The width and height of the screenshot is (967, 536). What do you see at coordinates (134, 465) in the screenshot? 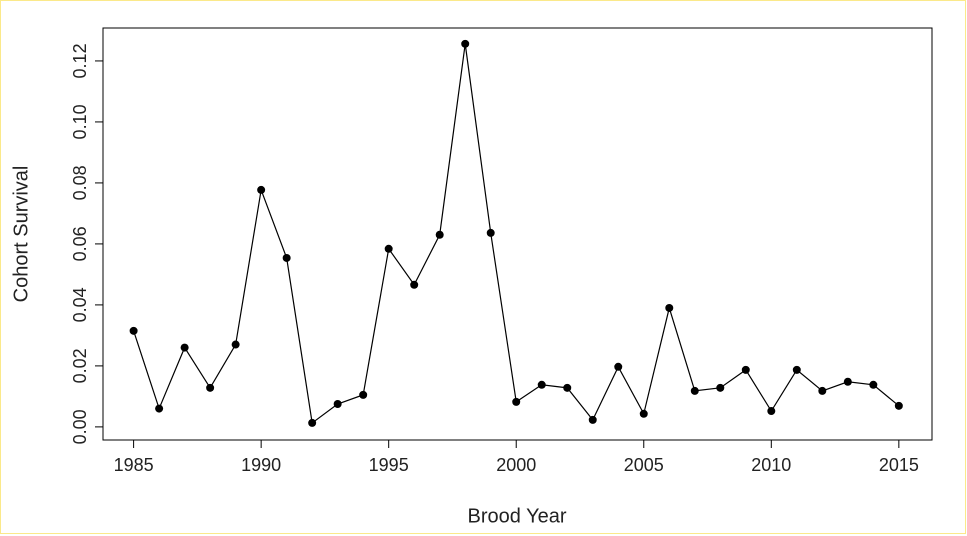
I see `x-tick-label: 1985` at bounding box center [134, 465].